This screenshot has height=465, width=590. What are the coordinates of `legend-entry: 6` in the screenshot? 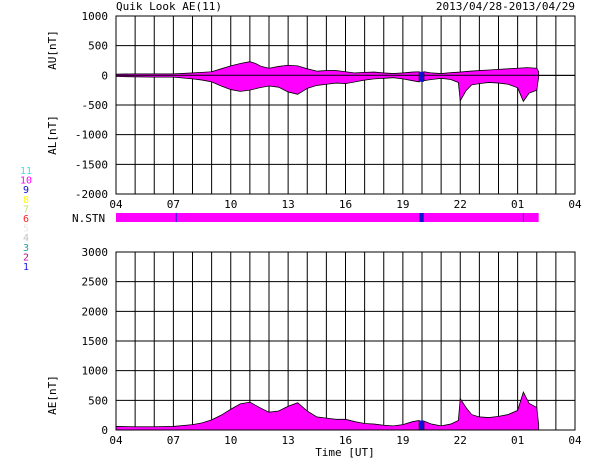 It's located at (26, 219).